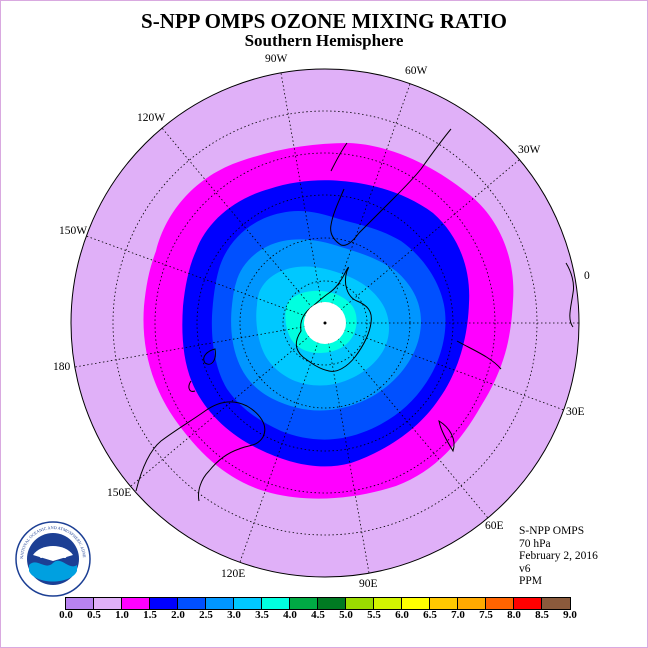  I want to click on colorbar-tick-label: 6.0, so click(402, 615).